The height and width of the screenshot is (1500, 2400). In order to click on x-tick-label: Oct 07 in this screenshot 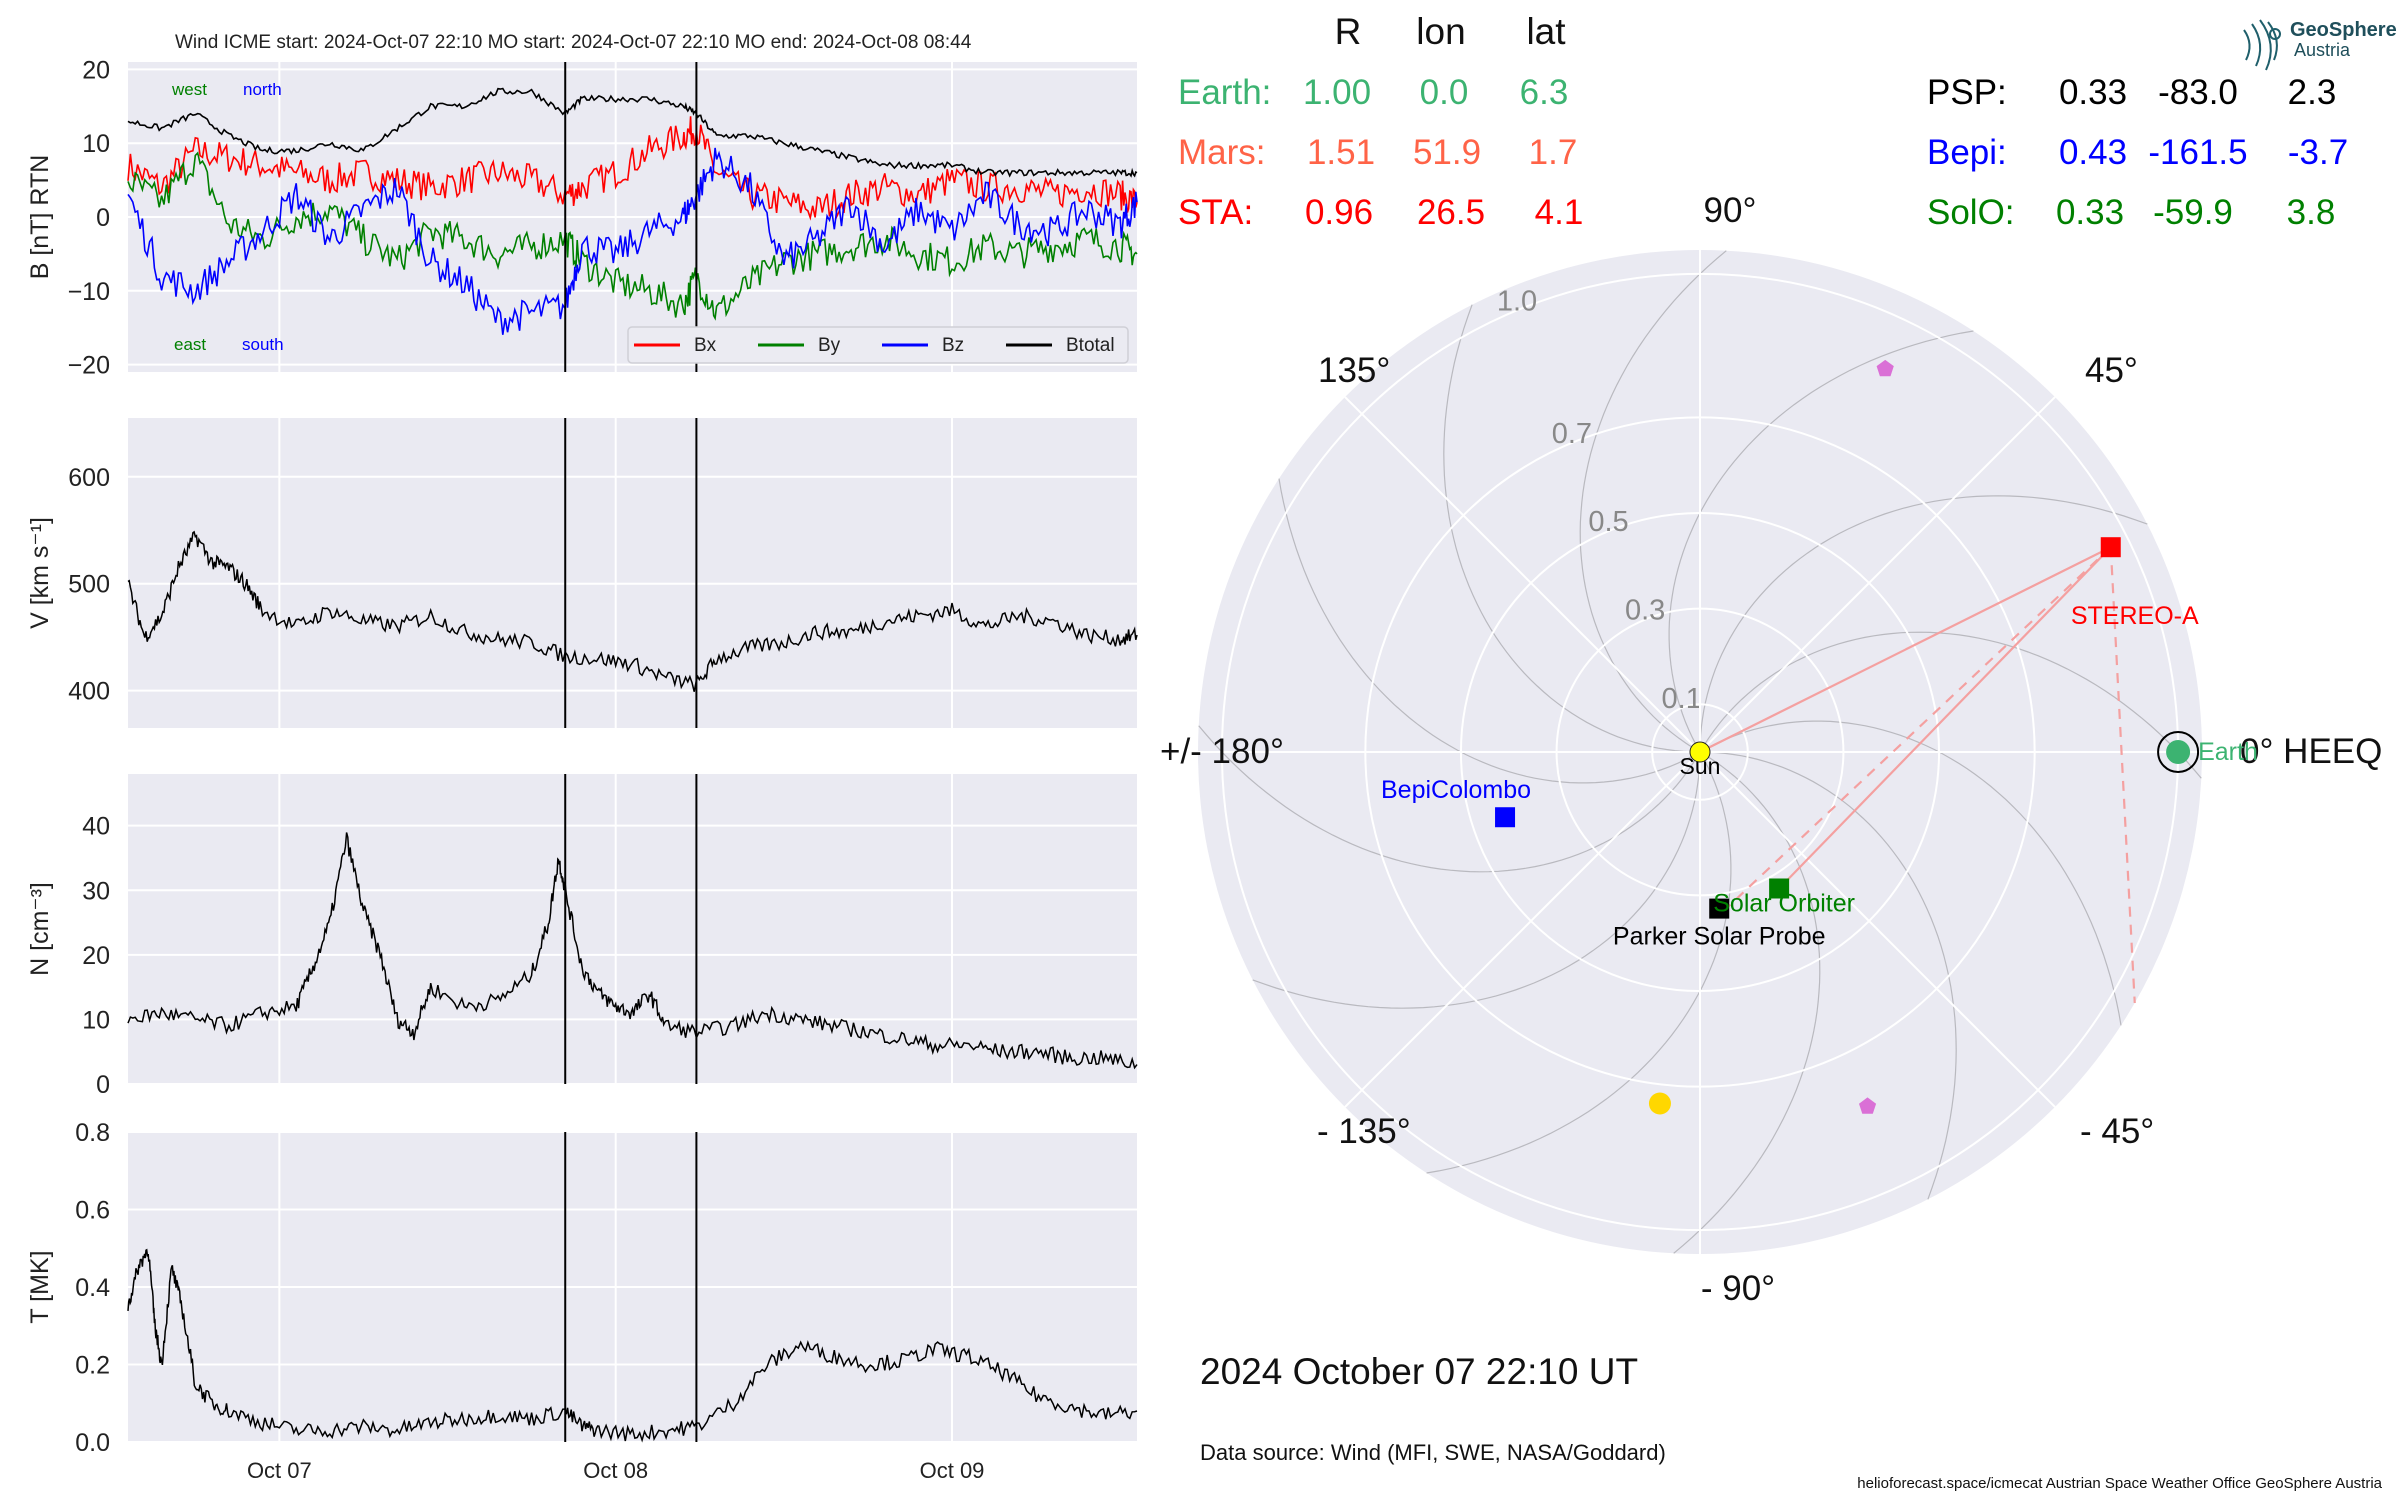, I will do `click(279, 1470)`.